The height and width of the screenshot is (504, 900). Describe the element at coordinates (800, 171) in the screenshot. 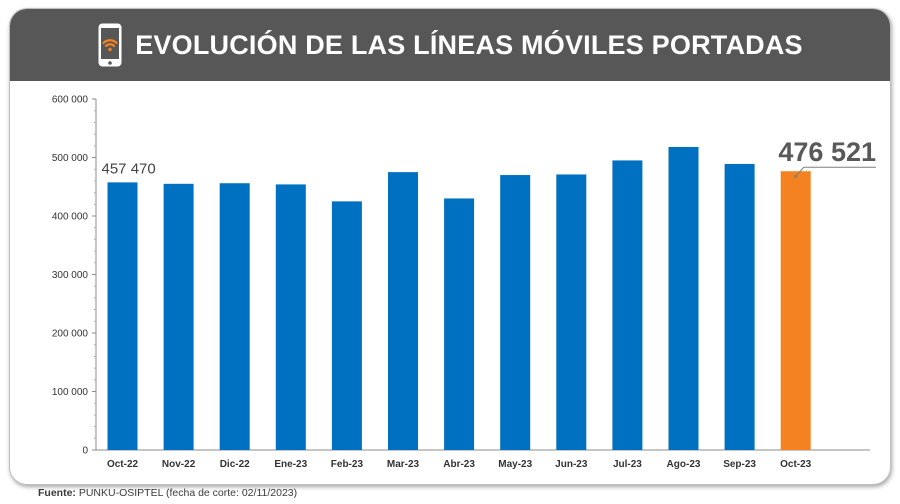

I see `highlight-label-leader` at that location.